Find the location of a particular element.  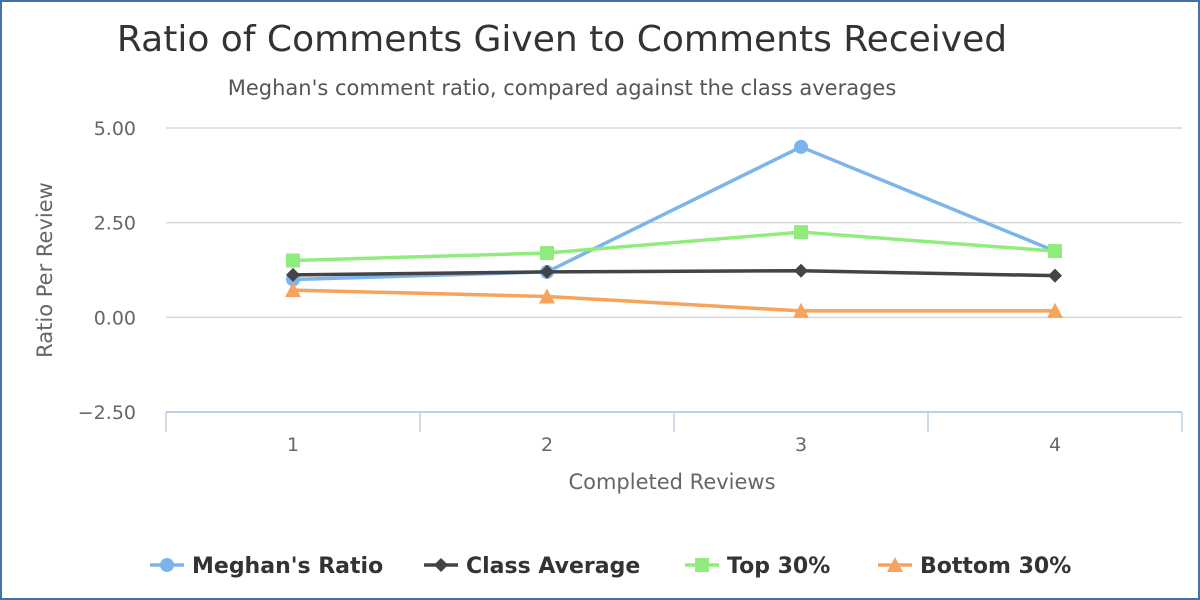

y-tick-label: 2.50 is located at coordinates (115, 224).